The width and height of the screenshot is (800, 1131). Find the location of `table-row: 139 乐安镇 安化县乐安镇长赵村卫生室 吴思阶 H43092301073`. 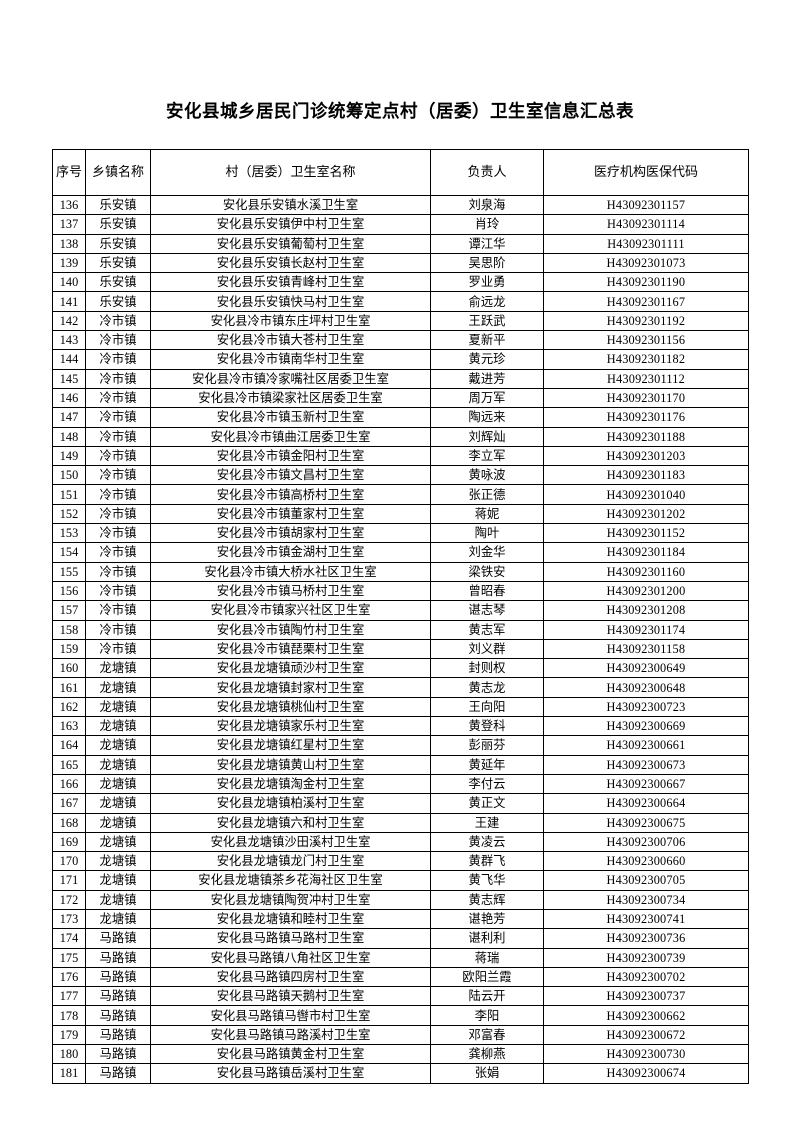

table-row: 139 乐安镇 安化县乐安镇长赵村卫生室 吴思阶 H43092301073 is located at coordinates (400, 263).